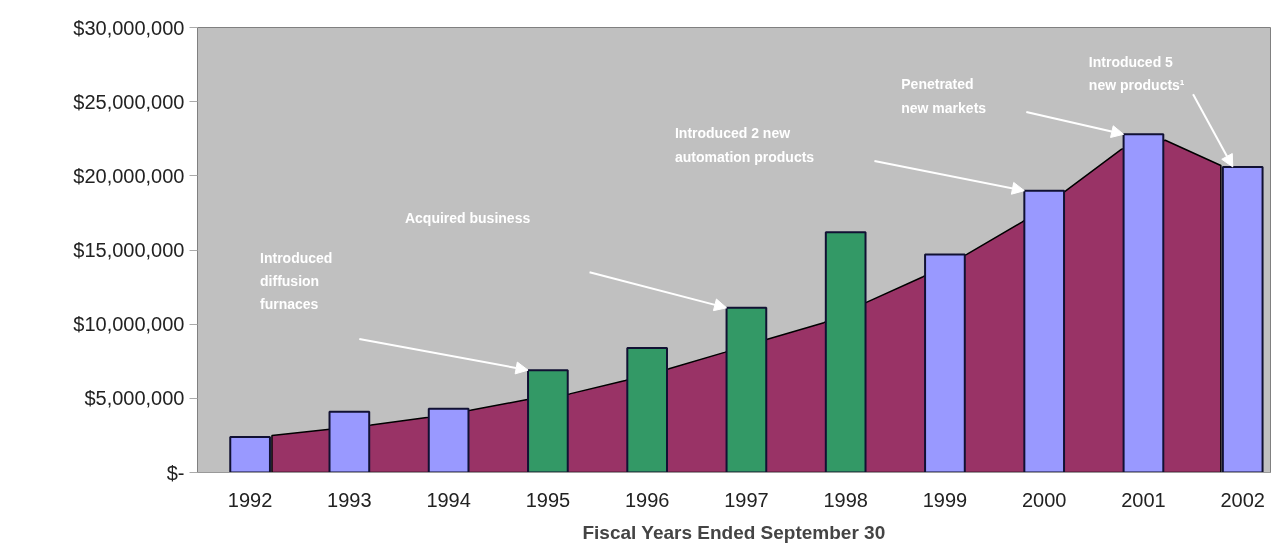 This screenshot has height=545, width=1281. What do you see at coordinates (296, 281) in the screenshot?
I see `annotation: Introduced diffusion furnaces` at bounding box center [296, 281].